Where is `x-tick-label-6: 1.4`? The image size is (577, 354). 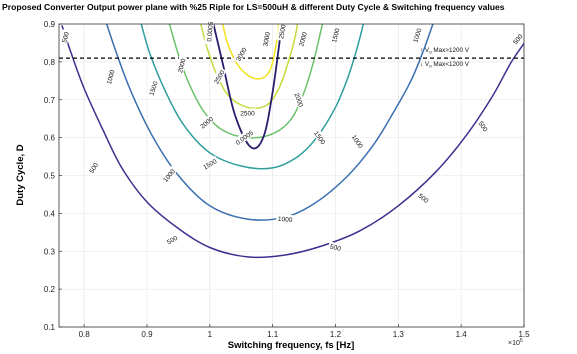 x-tick-label-6: 1.4 is located at coordinates (462, 334).